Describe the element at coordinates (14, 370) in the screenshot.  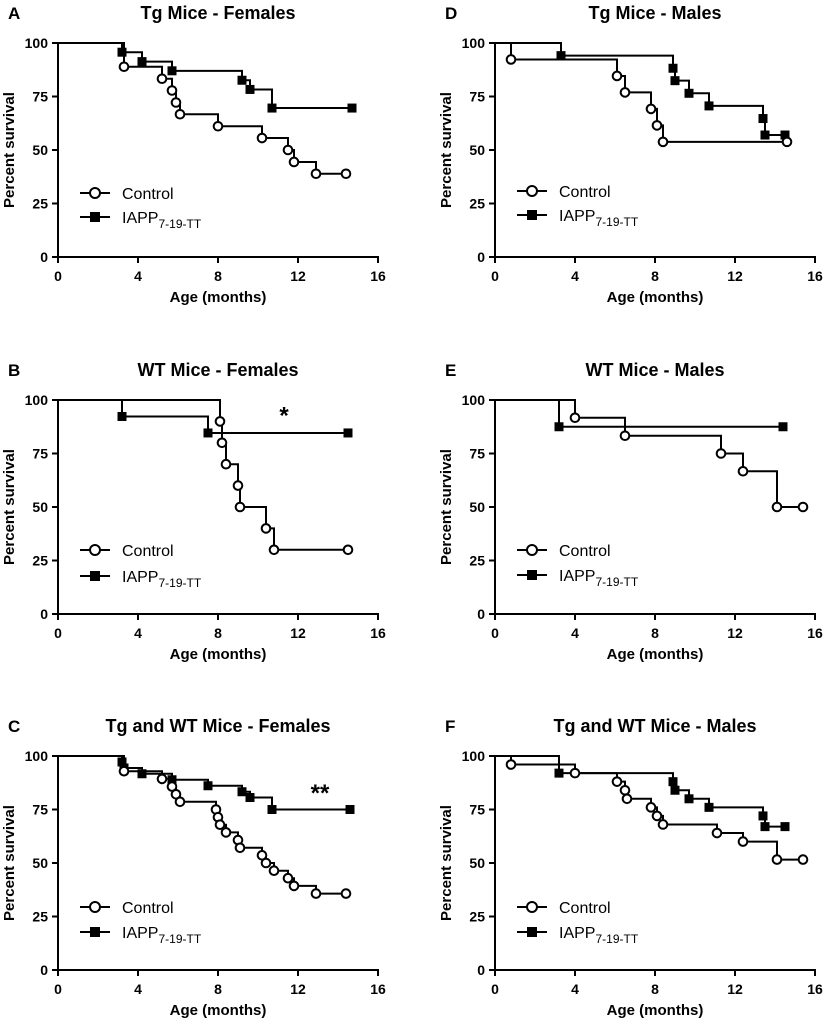
I see `panel-label-b: B` at that location.